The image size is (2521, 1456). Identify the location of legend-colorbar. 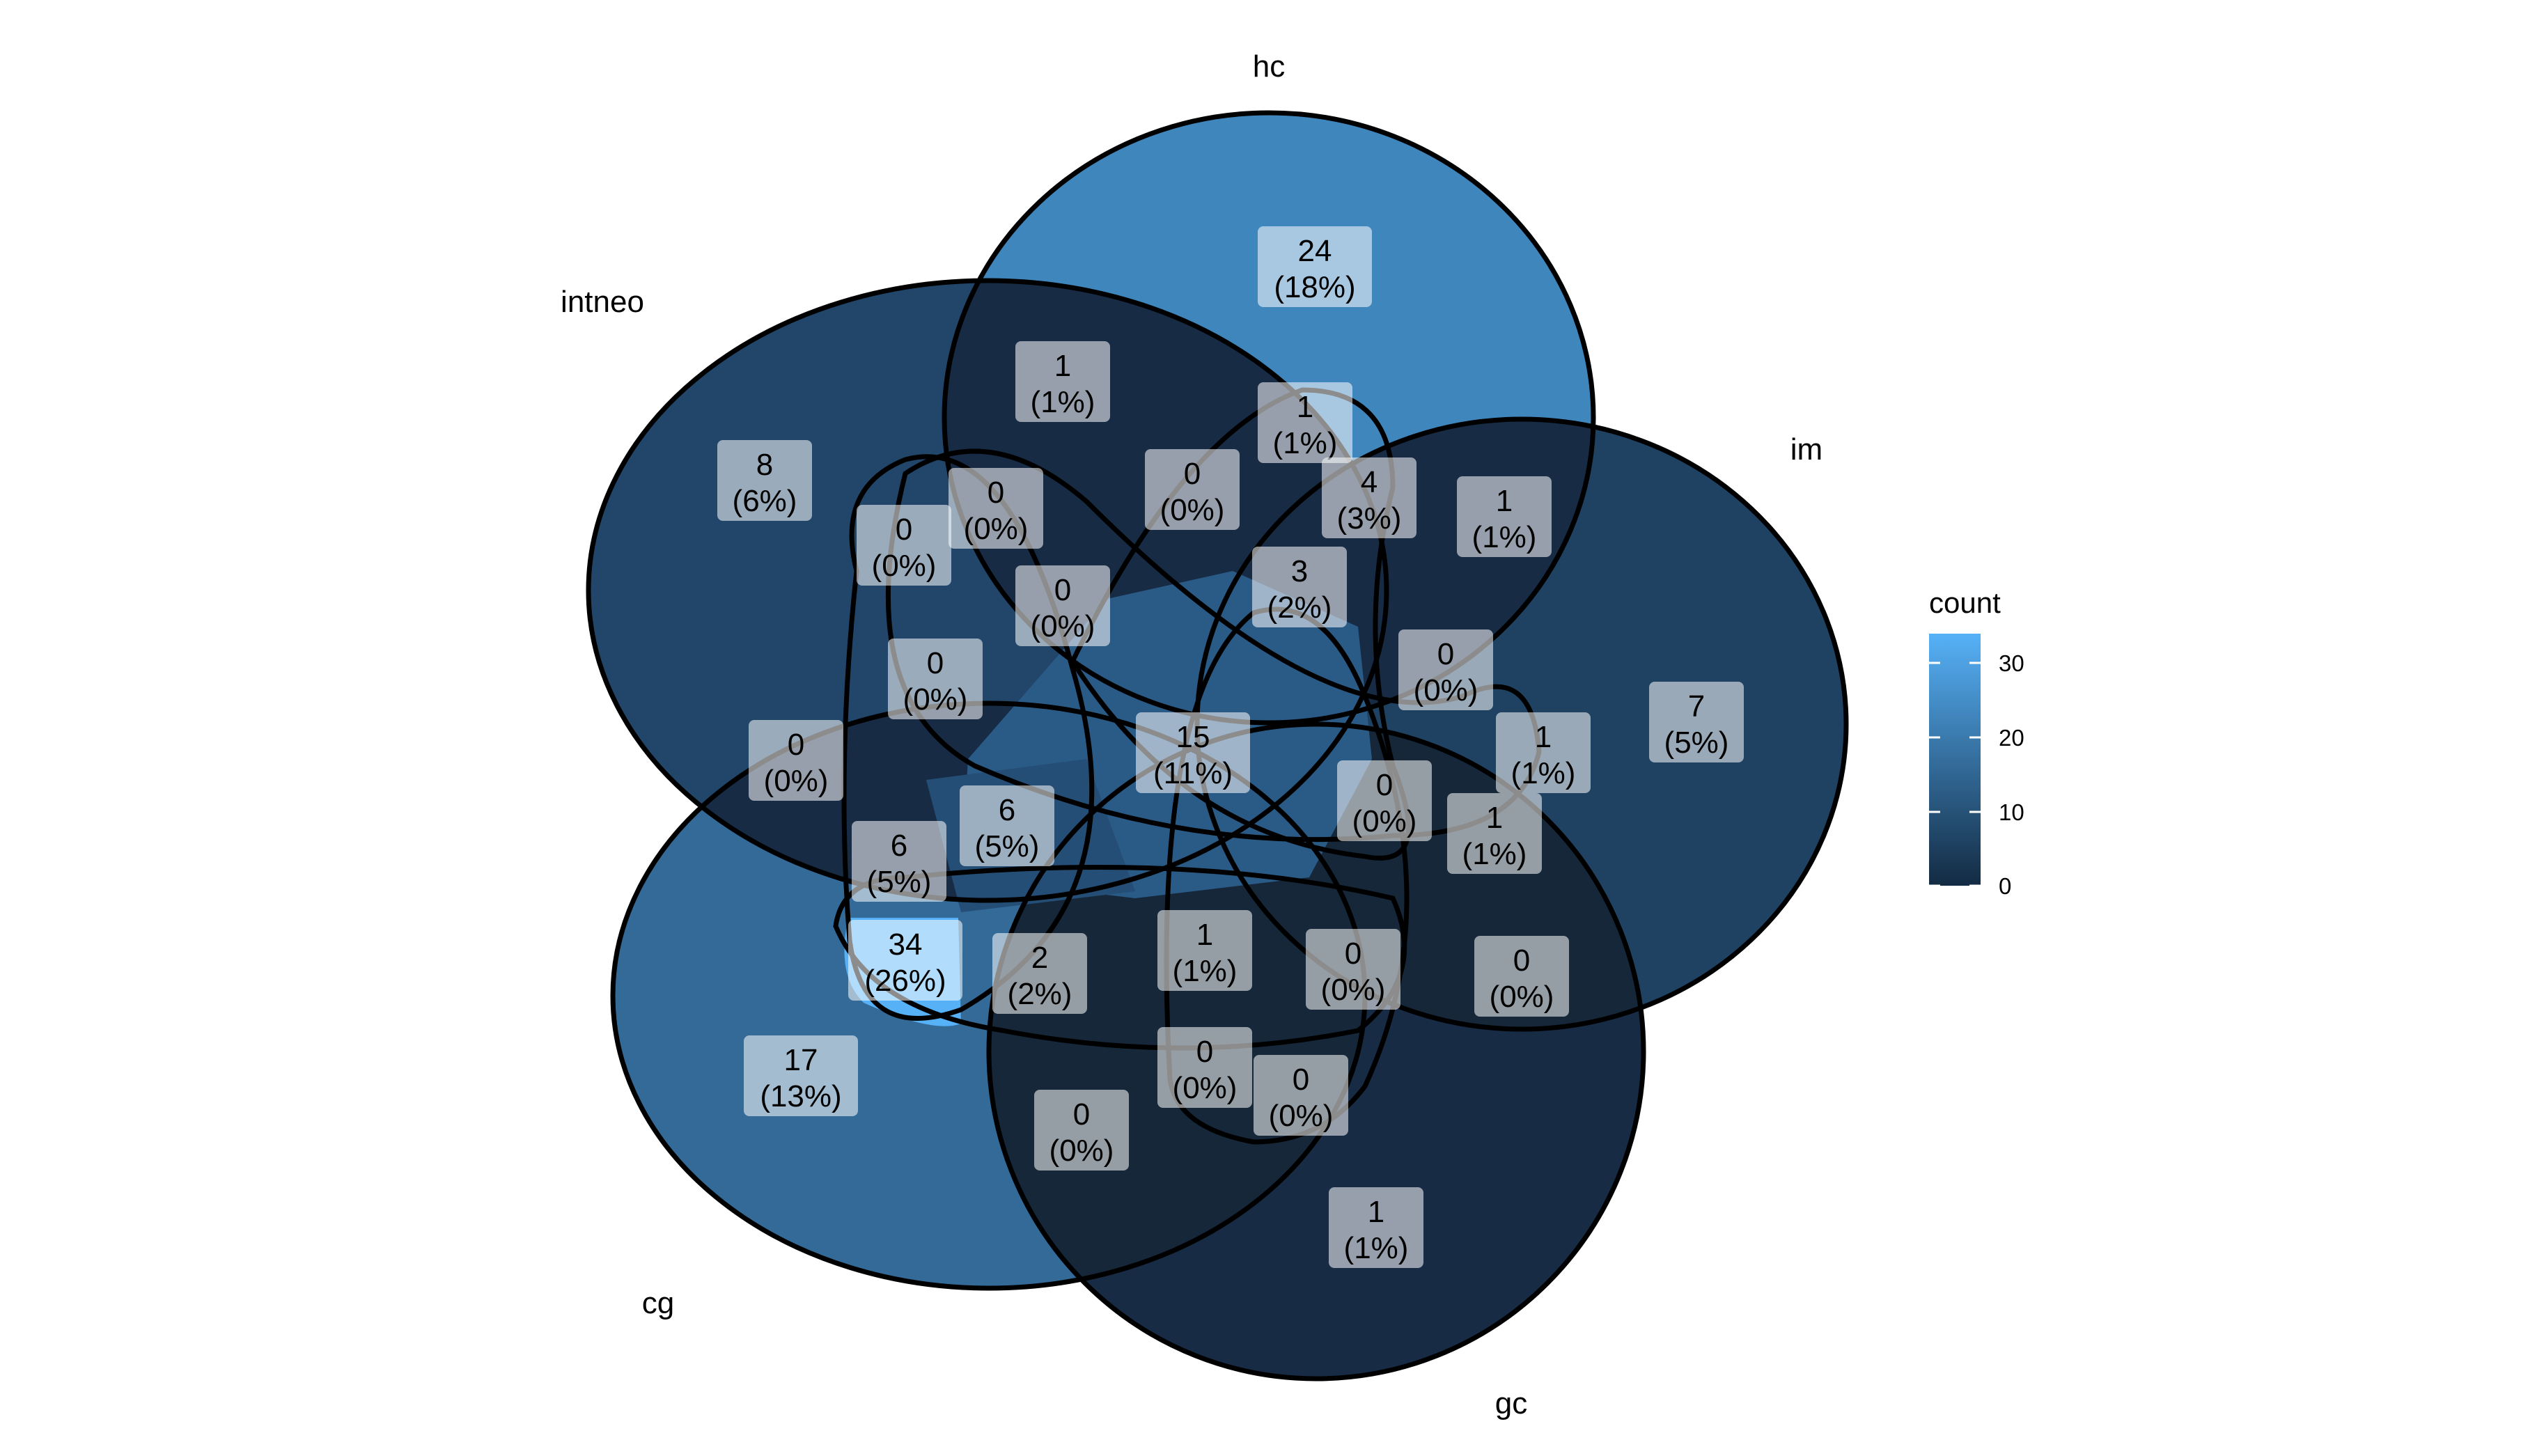
(1955, 760).